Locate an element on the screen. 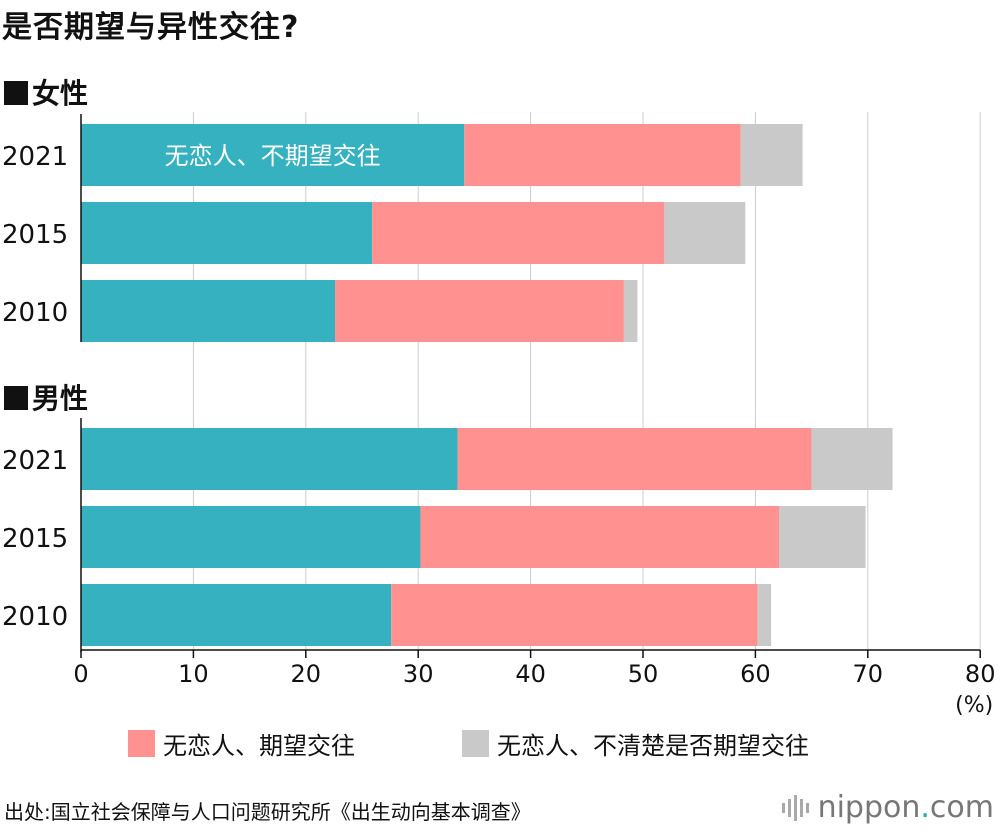 The image size is (1000, 834). legend-swatch-wish is located at coordinates (141, 743).